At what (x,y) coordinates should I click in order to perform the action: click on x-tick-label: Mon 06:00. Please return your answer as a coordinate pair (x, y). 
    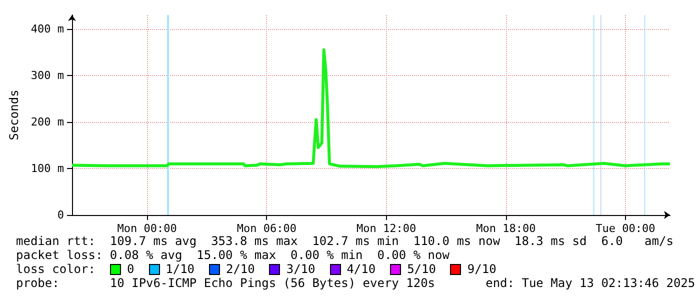
    Looking at the image, I should click on (266, 228).